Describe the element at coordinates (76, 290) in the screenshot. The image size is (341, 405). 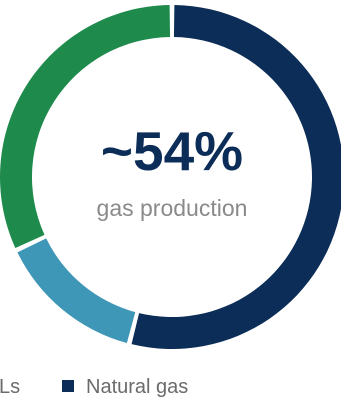
I see `slice-ngls` at that location.